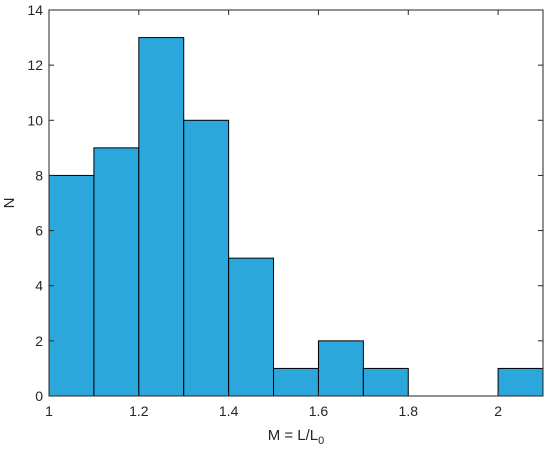  What do you see at coordinates (9, 203) in the screenshot?
I see `y-axis-label: N` at bounding box center [9, 203].